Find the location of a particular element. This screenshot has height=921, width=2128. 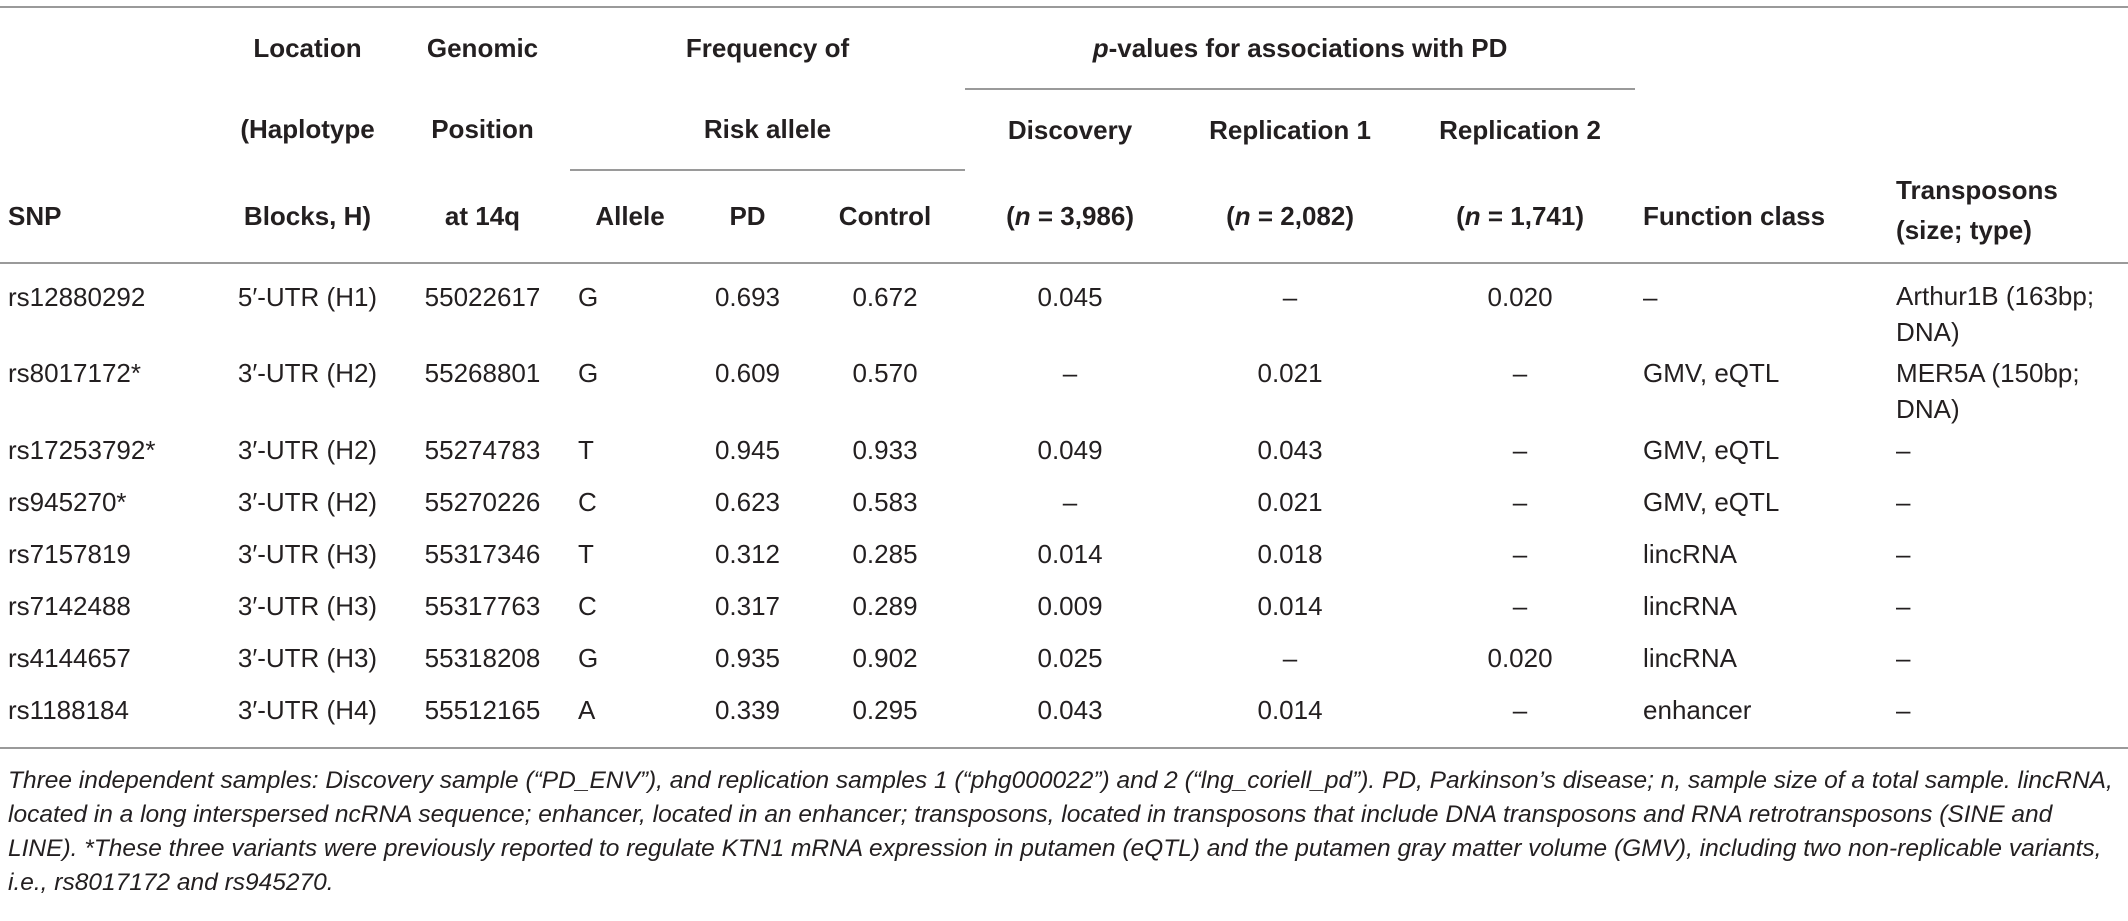

cell-discovery: 0.009 is located at coordinates (1070, 606).